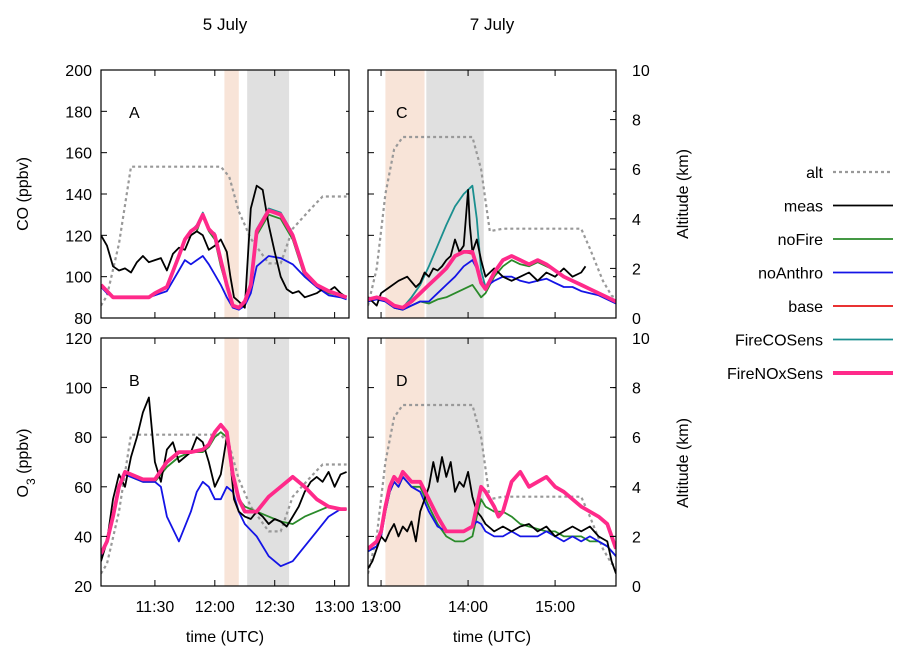 The width and height of the screenshot is (897, 652). Describe the element at coordinates (636, 587) in the screenshot. I see `y2-tick-label-d: 0` at that location.